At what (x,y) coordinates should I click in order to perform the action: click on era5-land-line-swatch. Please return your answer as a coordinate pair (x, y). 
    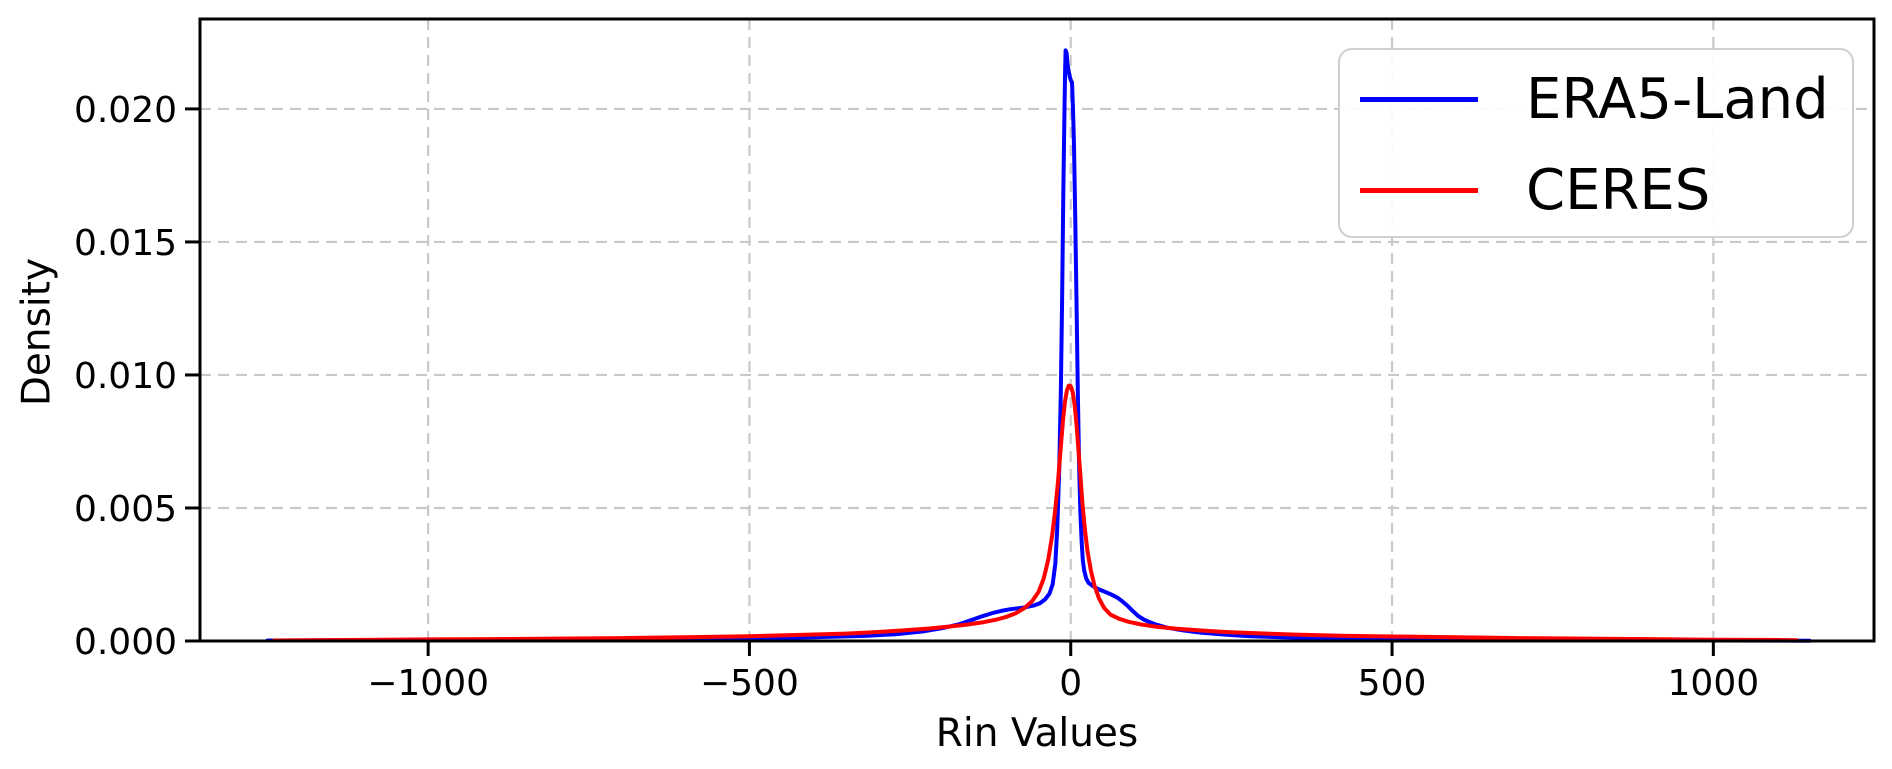
    Looking at the image, I should click on (1419, 99).